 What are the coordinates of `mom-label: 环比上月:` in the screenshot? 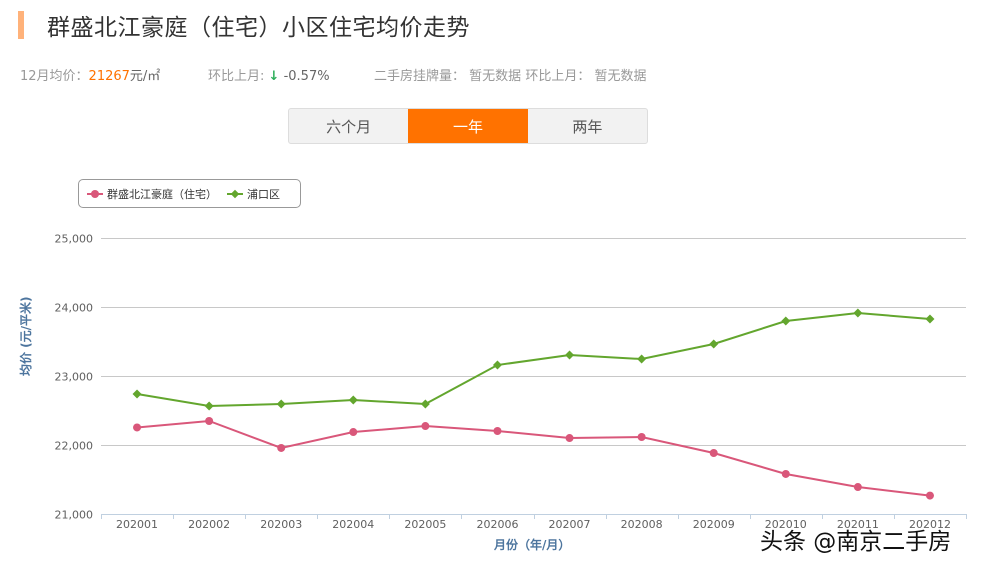 It's located at (236, 76).